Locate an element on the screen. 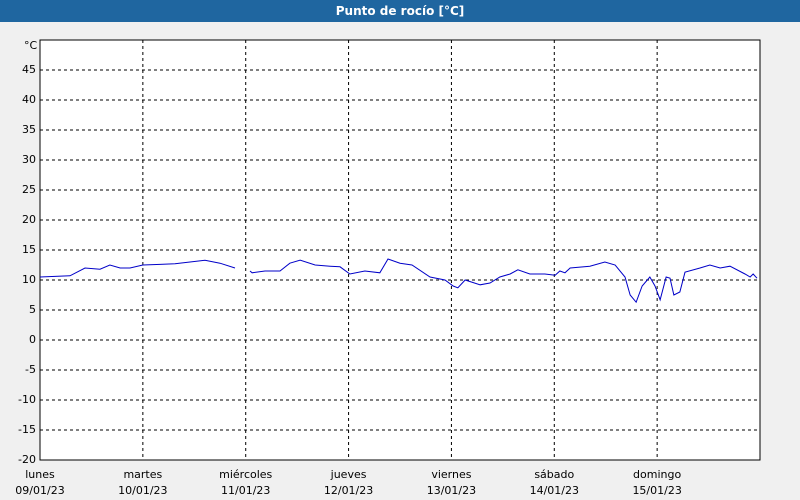  x-tick-label: viernes is located at coordinates (451, 474).